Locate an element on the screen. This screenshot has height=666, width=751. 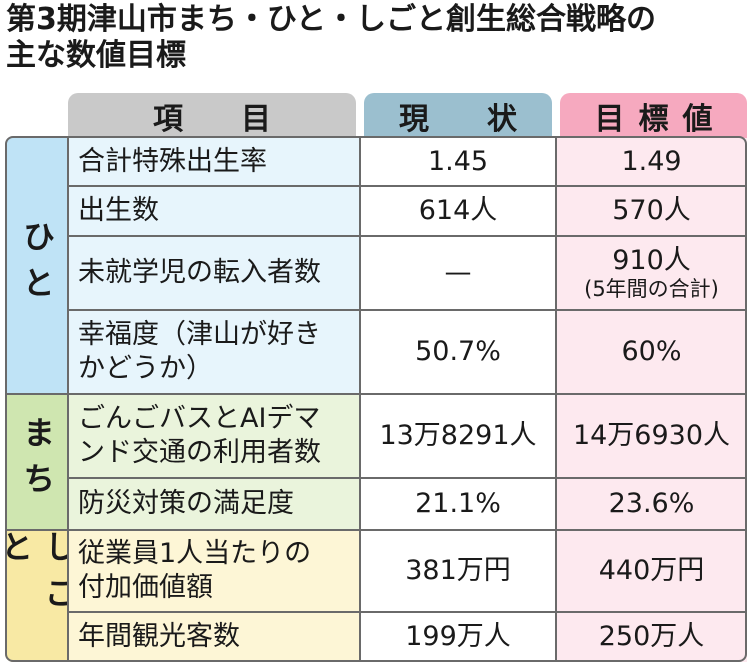
row-current-value: — is located at coordinates (458, 273).